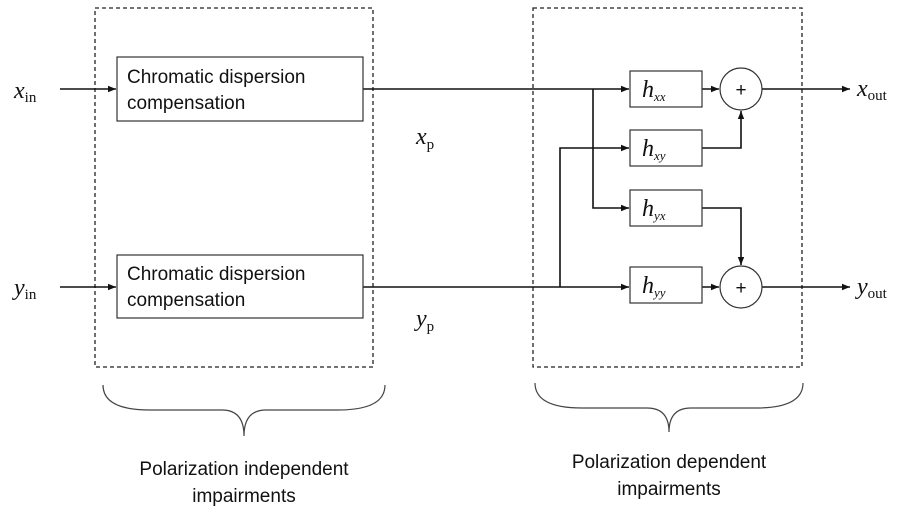  What do you see at coordinates (25, 92) in the screenshot?
I see `input-label: xin` at bounding box center [25, 92].